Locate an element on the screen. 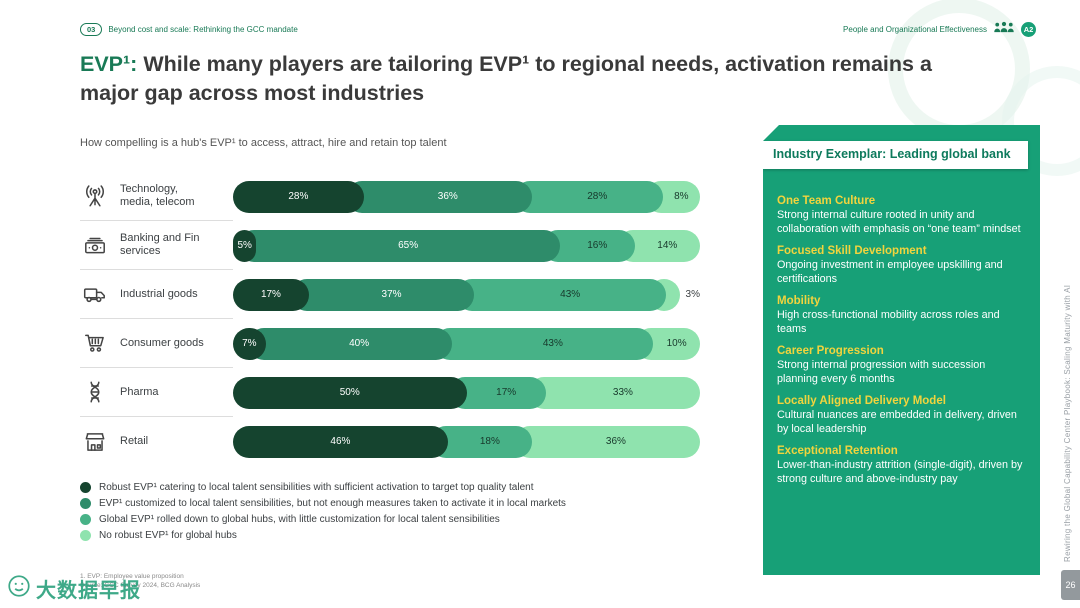 This screenshot has height=608, width=1080. cart-icon is located at coordinates (95, 343).